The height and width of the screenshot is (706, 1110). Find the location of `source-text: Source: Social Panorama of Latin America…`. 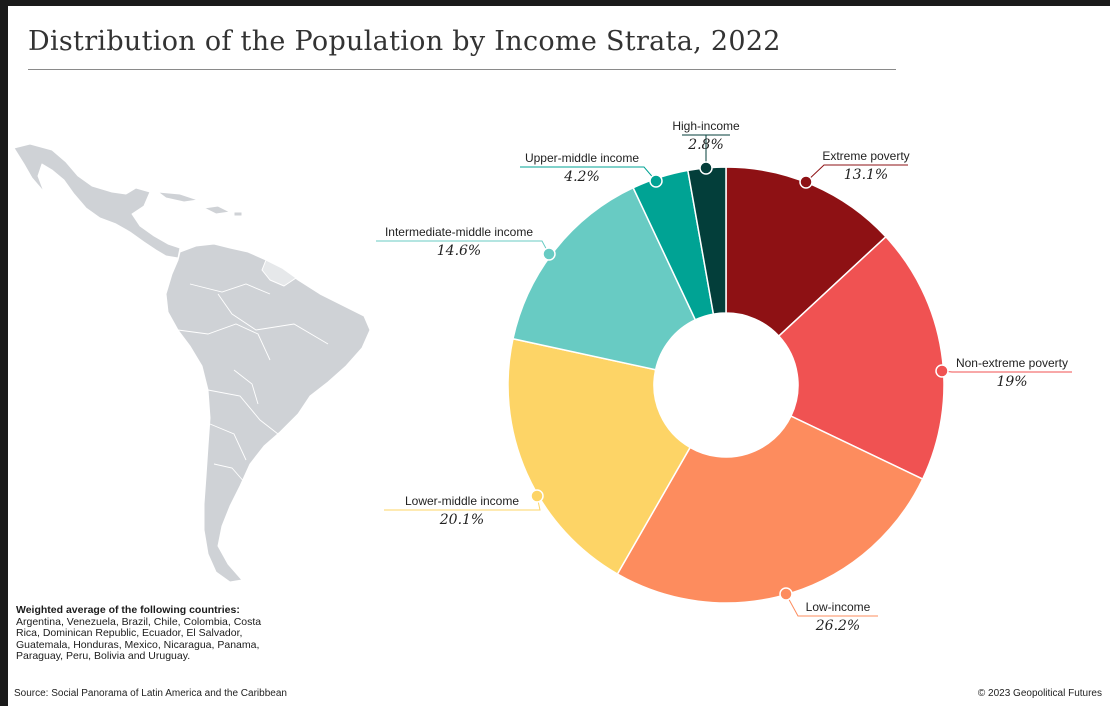

source-text: Source: Social Panorama of Latin America… is located at coordinates (150, 693).